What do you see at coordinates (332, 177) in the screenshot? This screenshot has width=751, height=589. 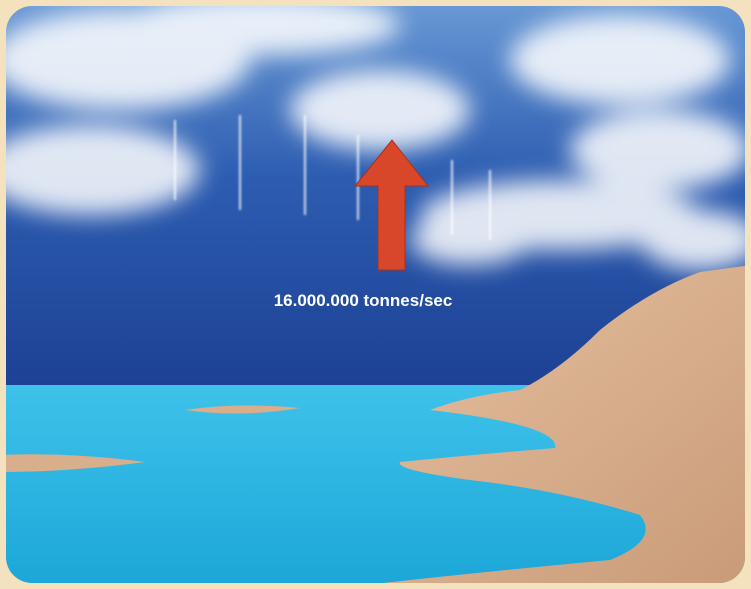 I see `evaporation-streaks` at bounding box center [332, 177].